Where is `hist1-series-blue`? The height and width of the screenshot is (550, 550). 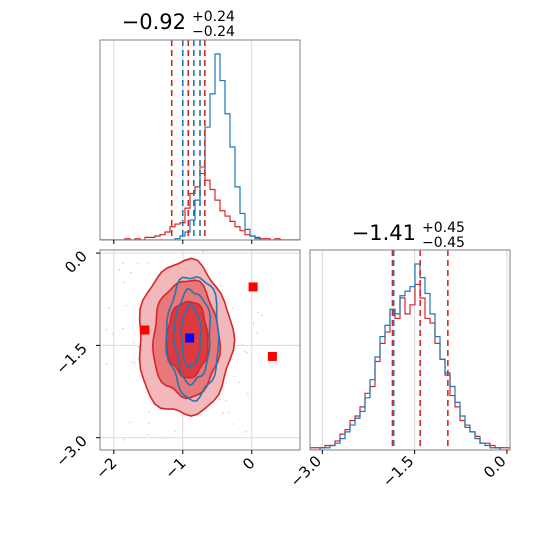 hist1-series-blue is located at coordinates (200, 146).